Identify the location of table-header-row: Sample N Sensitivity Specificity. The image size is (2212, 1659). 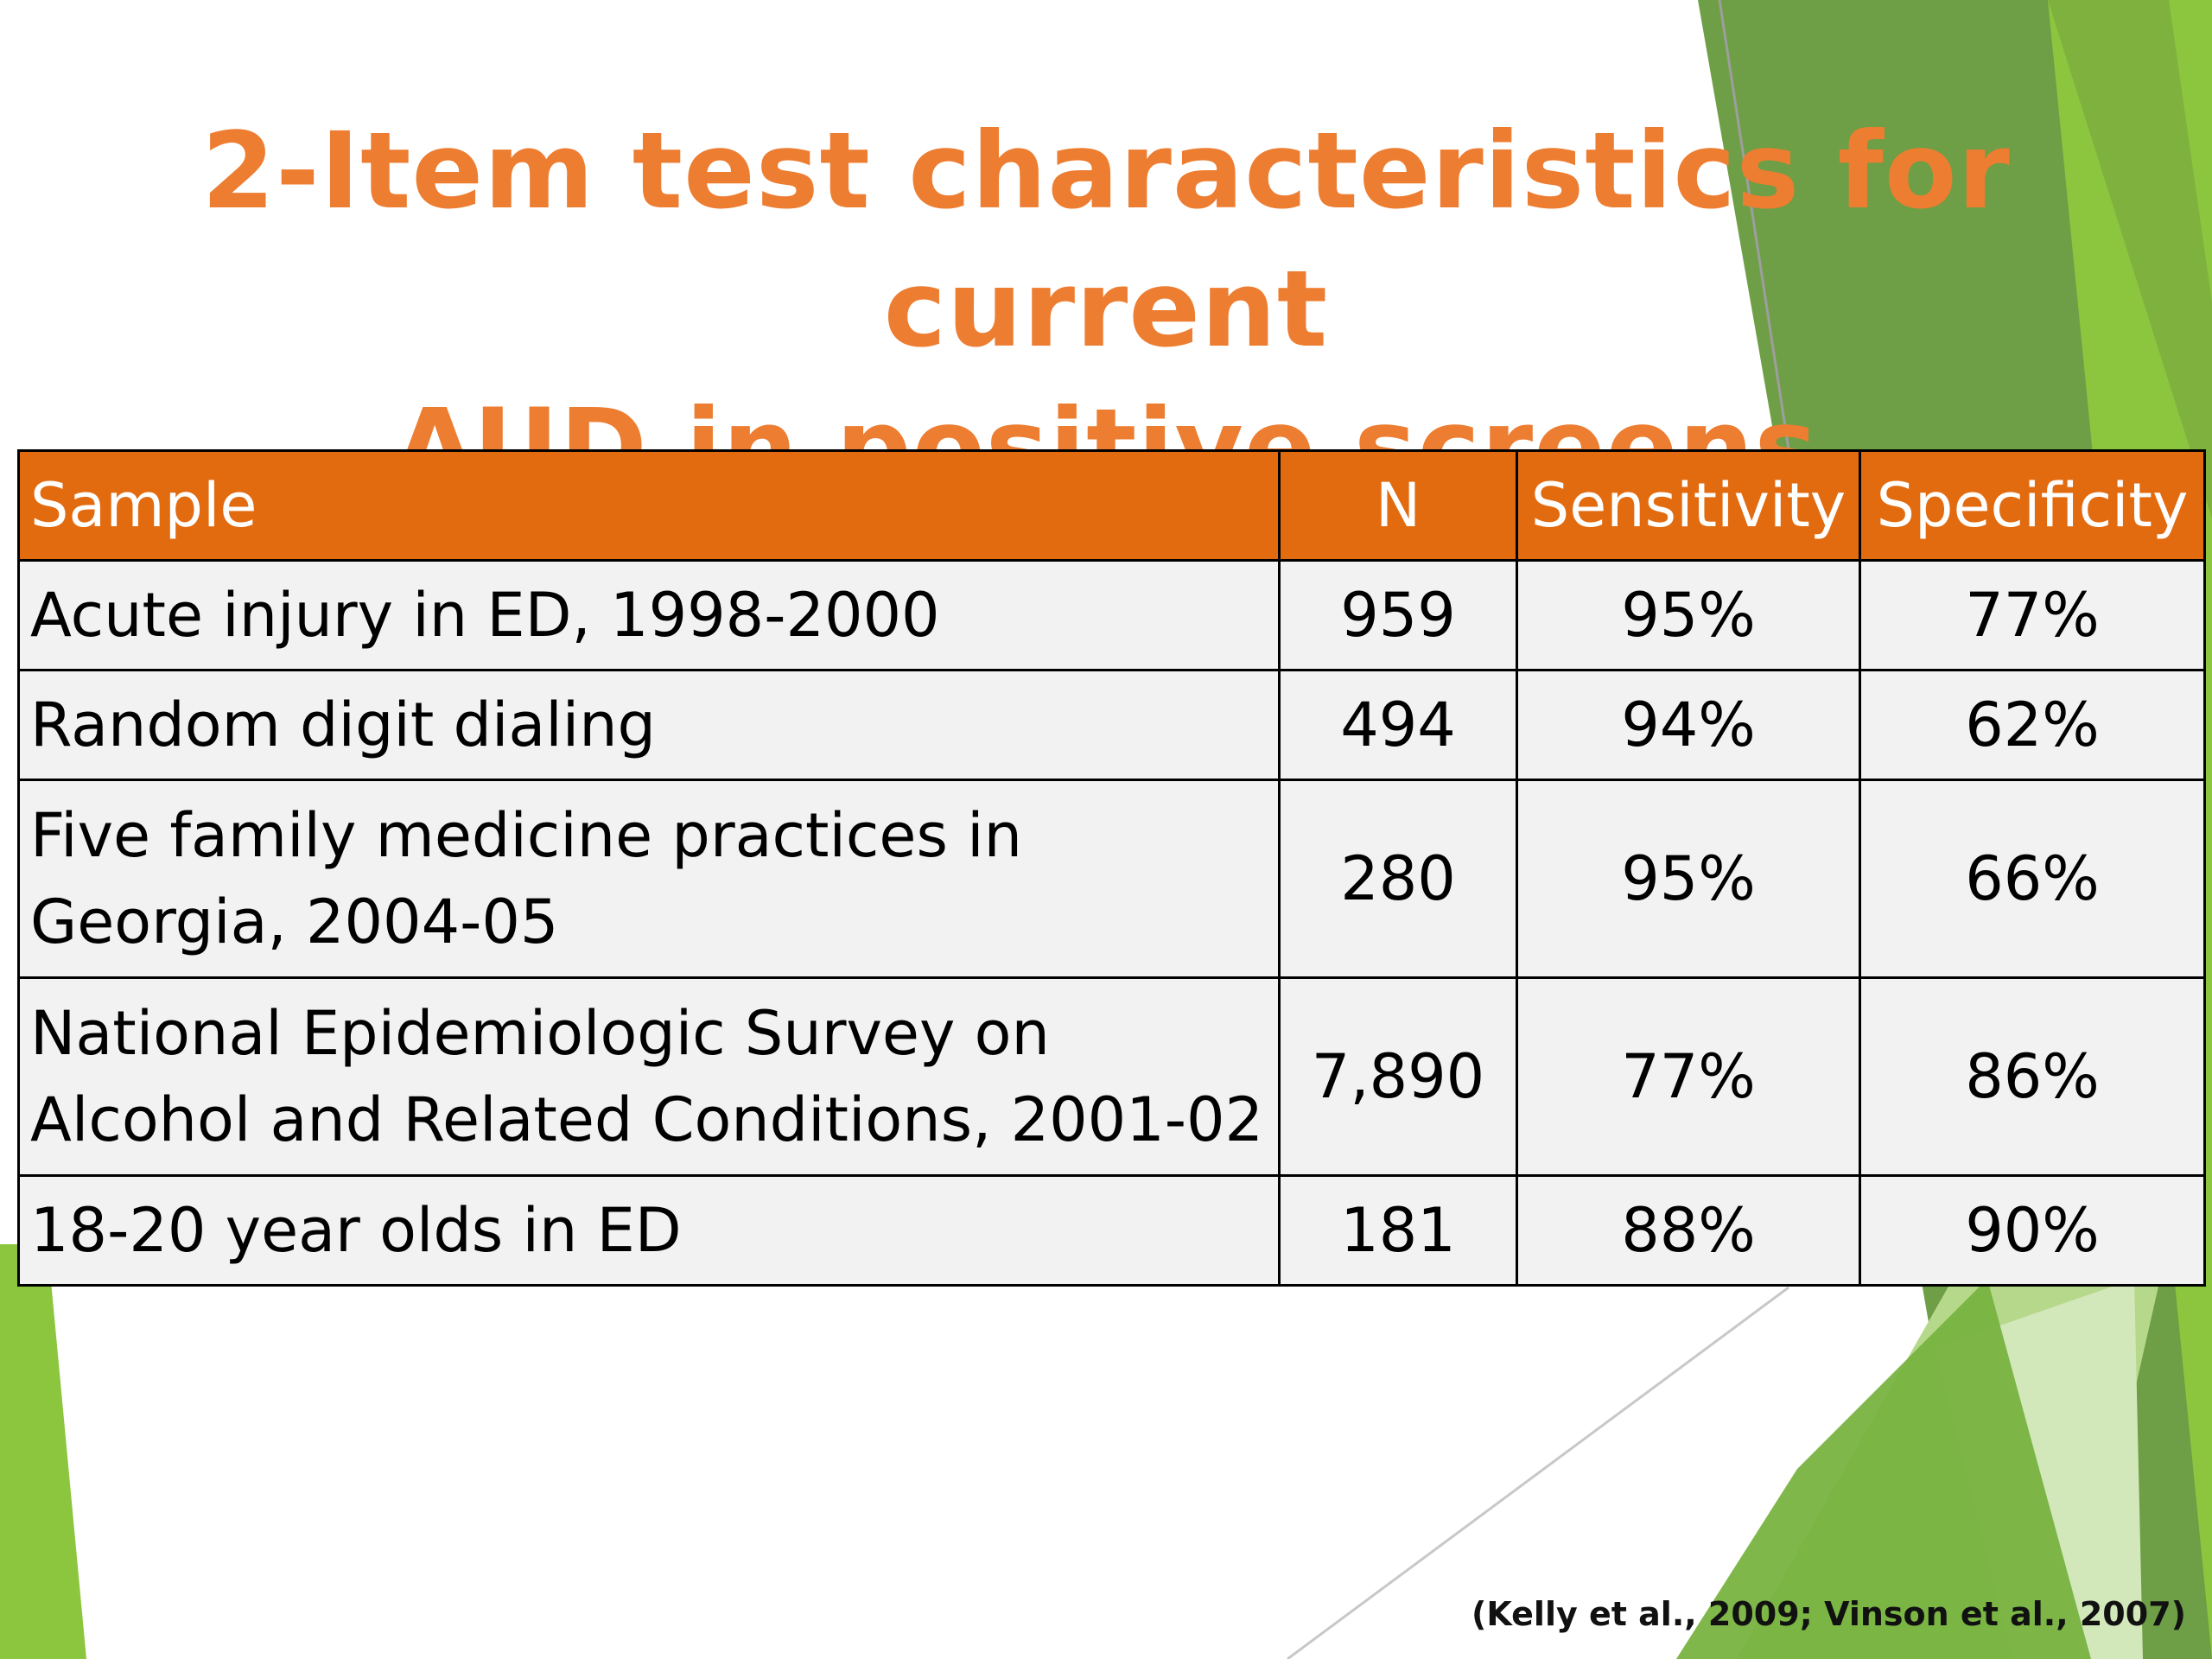
(1111, 506).